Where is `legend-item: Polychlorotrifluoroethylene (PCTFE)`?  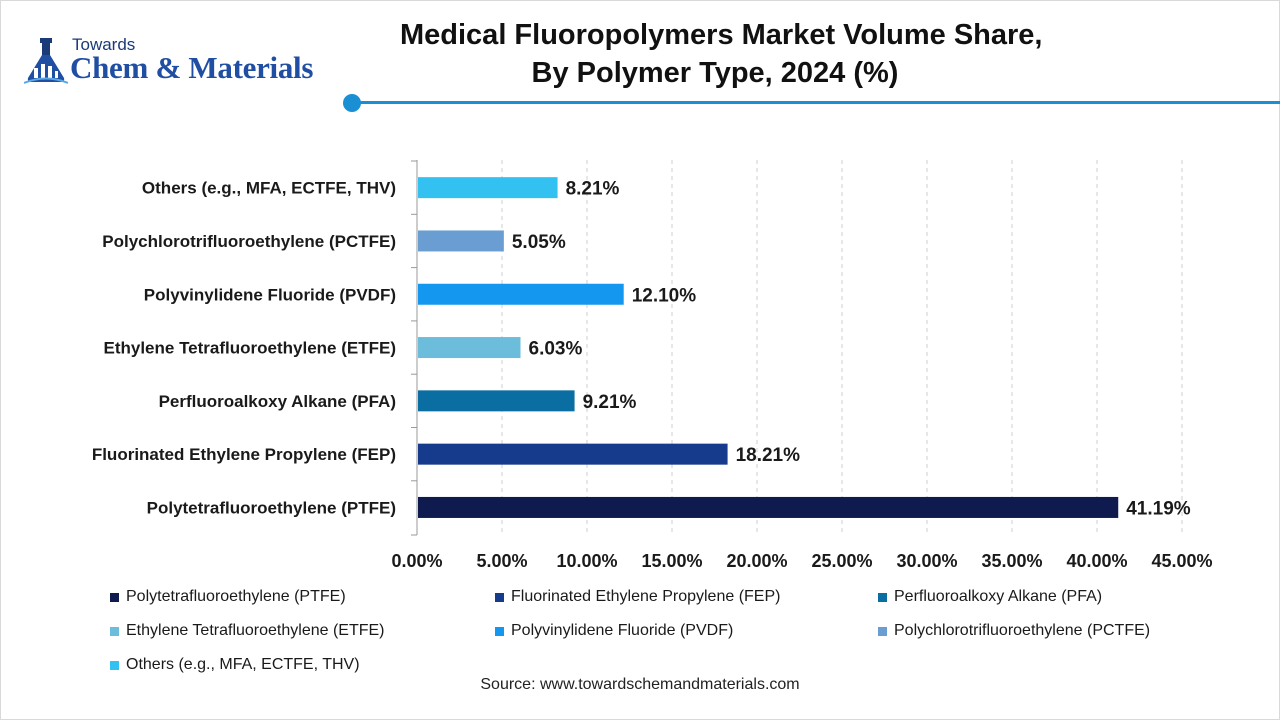 legend-item: Polychlorotrifluoroethylene (PCTFE) is located at coordinates (1014, 631).